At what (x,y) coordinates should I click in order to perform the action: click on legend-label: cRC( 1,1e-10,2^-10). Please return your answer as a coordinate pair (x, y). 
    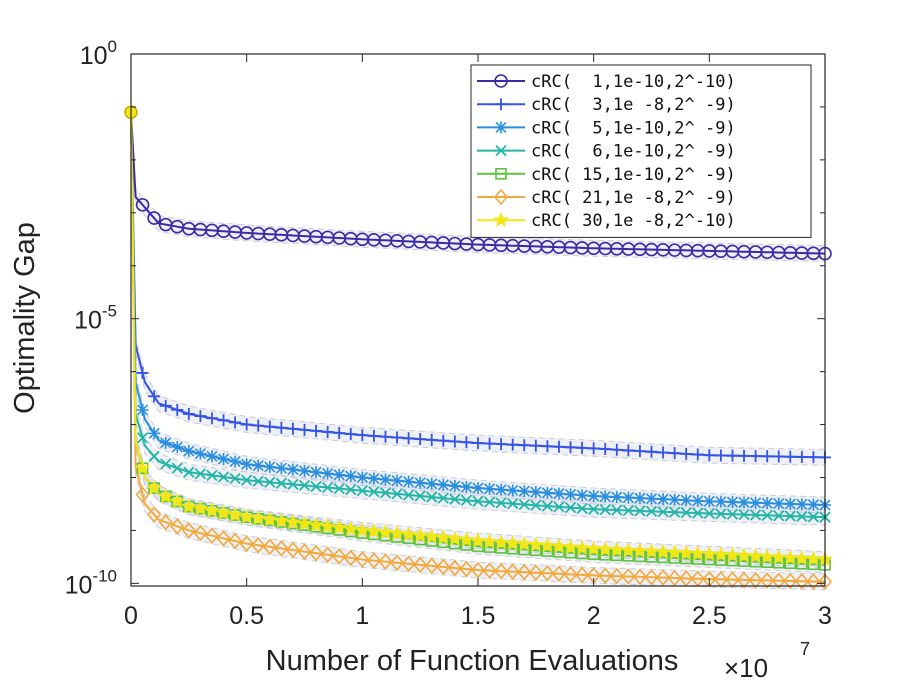
    Looking at the image, I should click on (633, 82).